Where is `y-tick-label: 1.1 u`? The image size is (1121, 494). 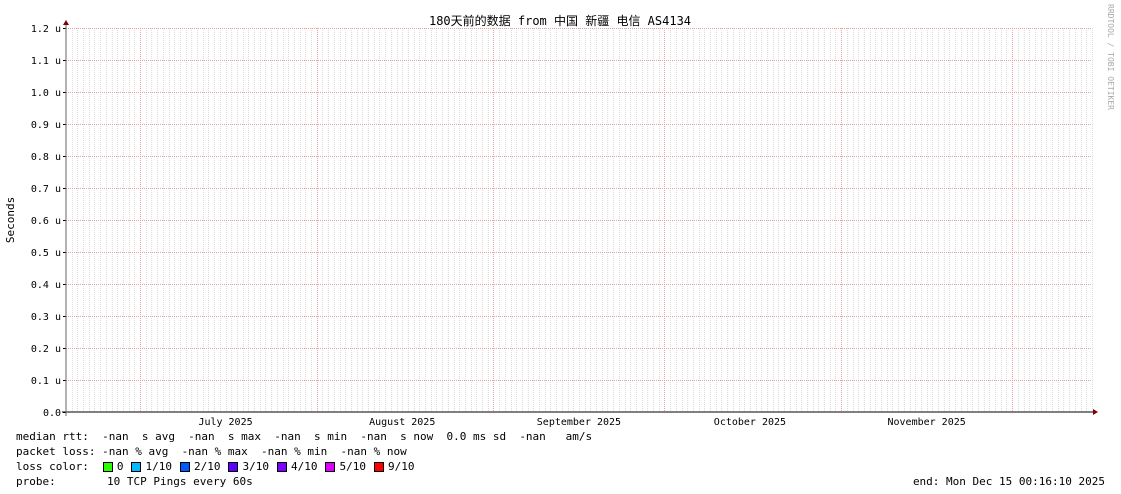 y-tick-label: 1.1 u is located at coordinates (46, 61).